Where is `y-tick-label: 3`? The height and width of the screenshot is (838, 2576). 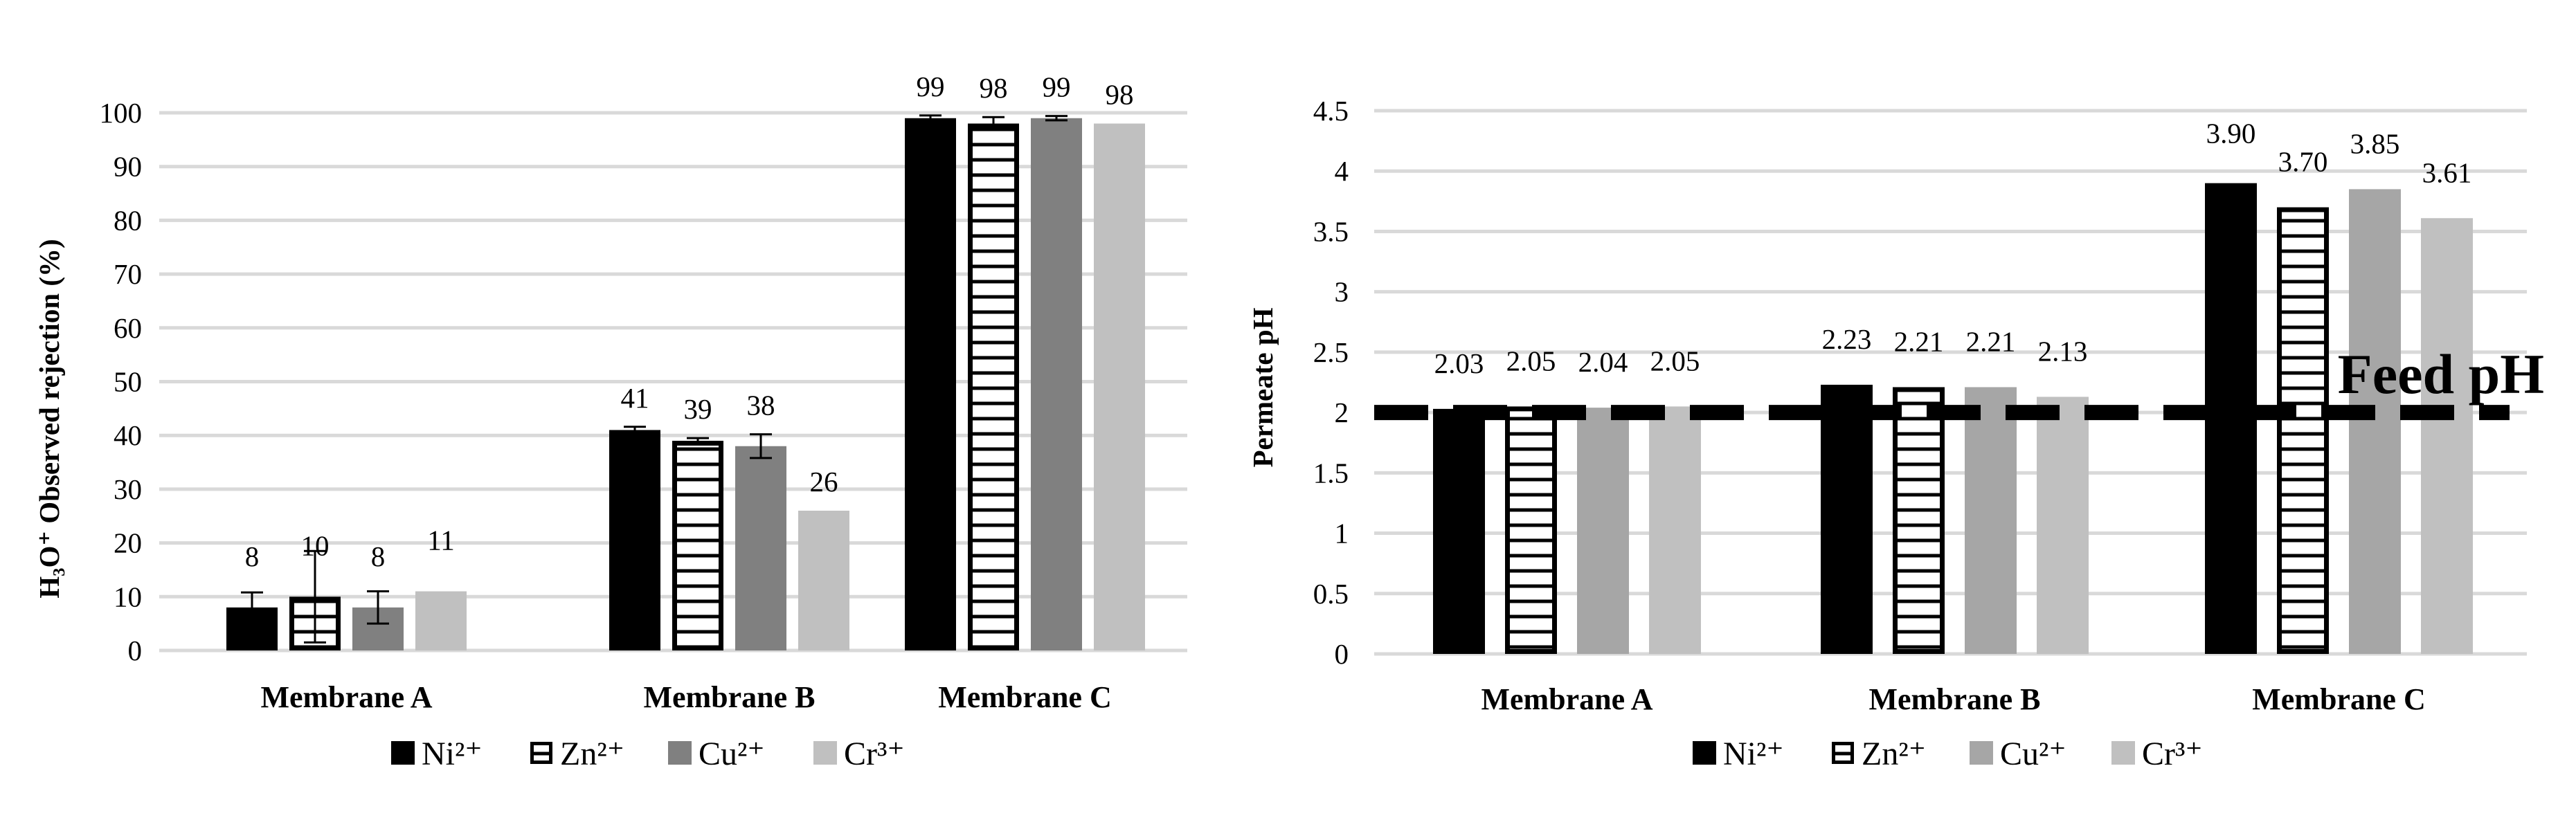 y-tick-label: 3 is located at coordinates (1342, 292).